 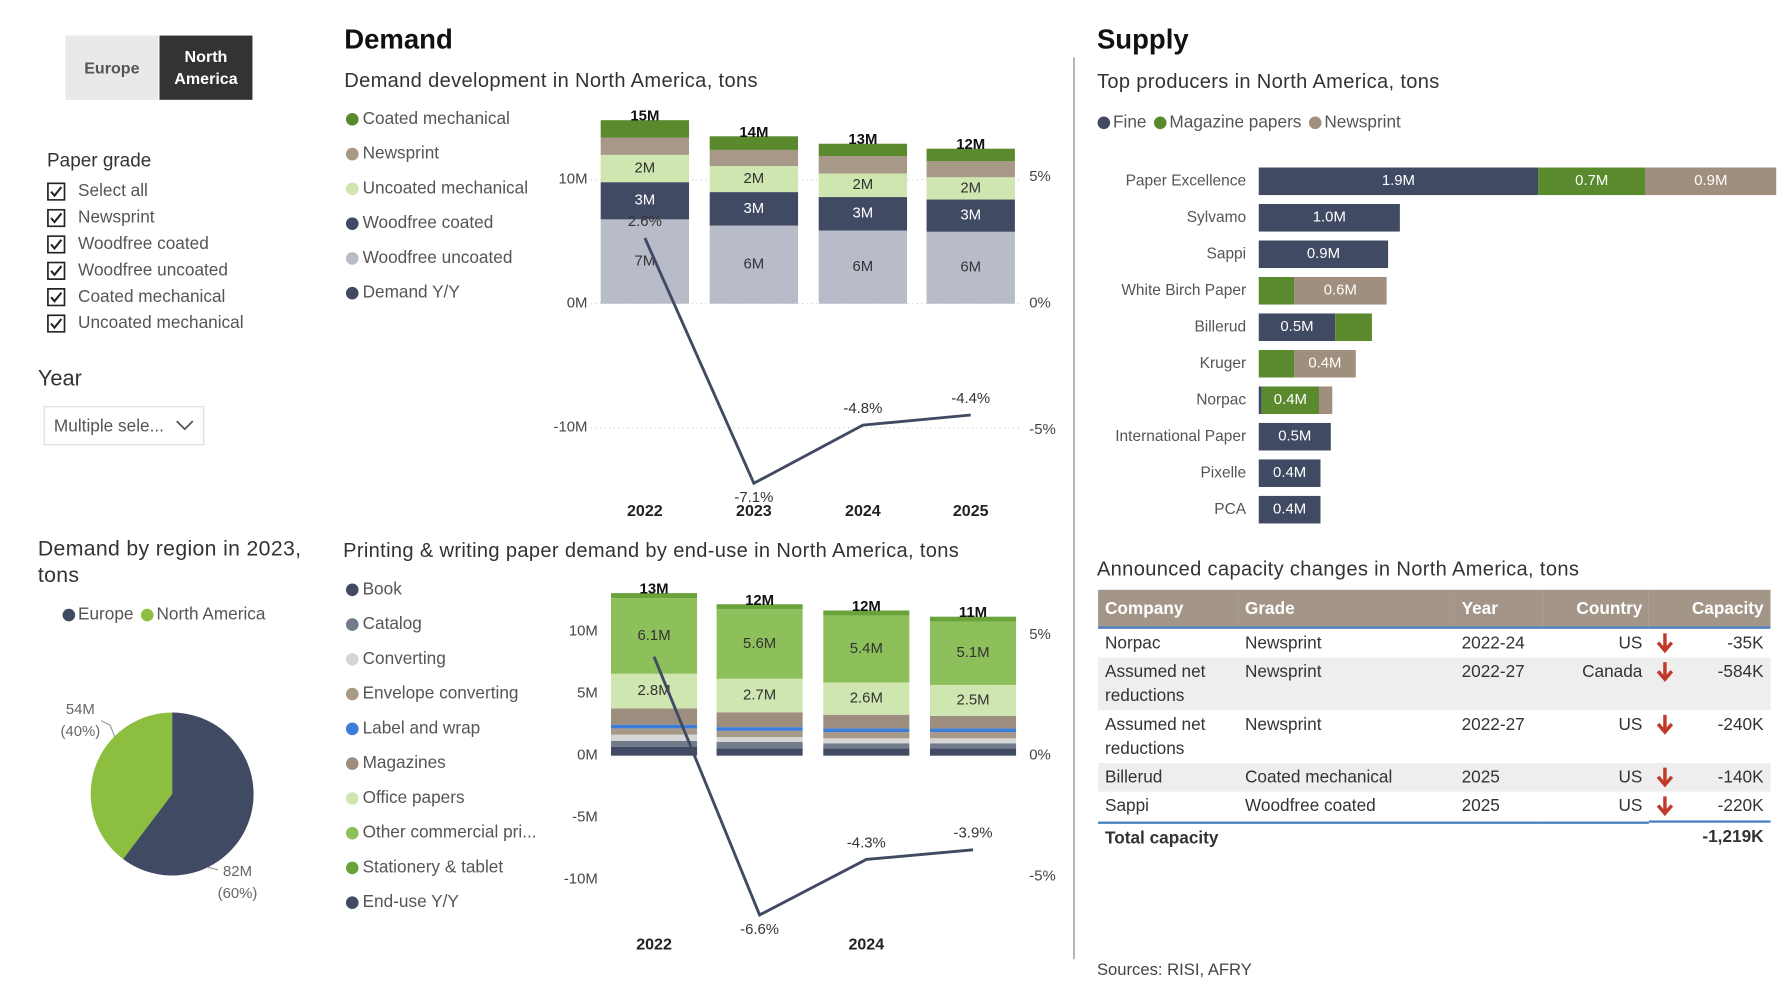 I want to click on table-row: Billerud Coated mechanical 2025 US -140K, so click(x=1434, y=777).